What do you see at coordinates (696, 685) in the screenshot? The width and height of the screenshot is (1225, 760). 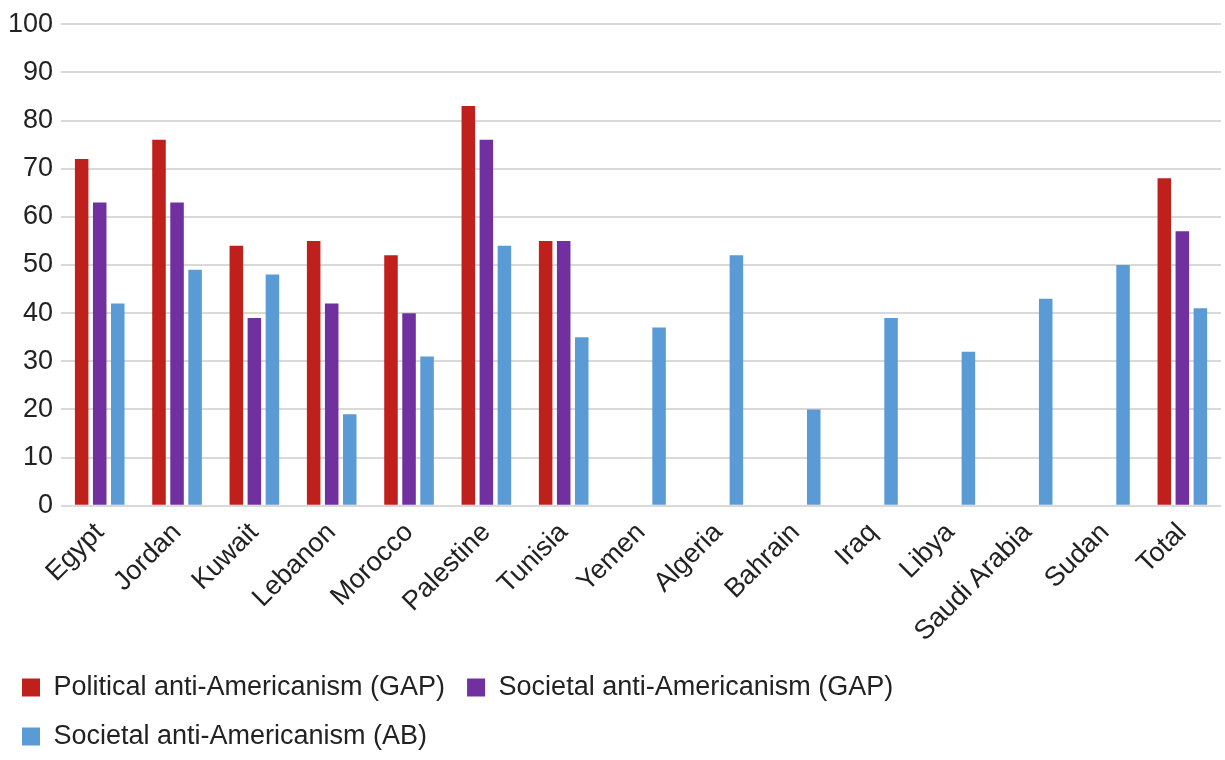 I see `legend-label: Societal anti-Americanism (GAP)` at bounding box center [696, 685].